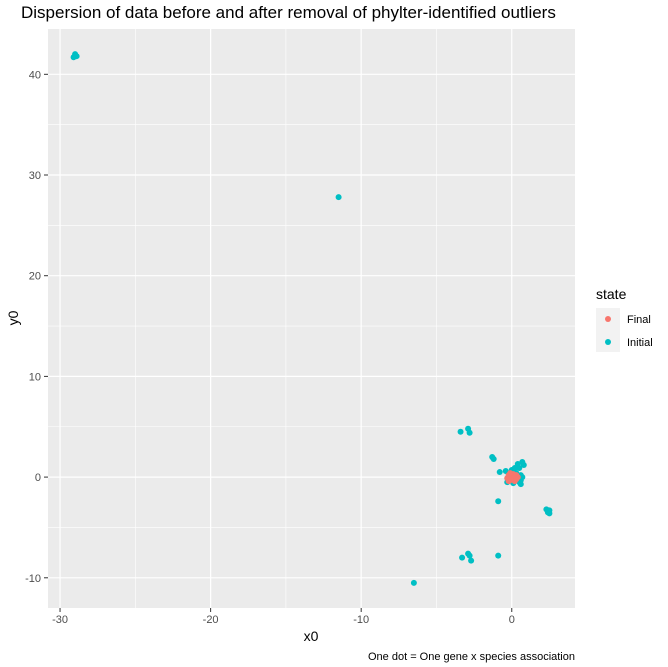 The height and width of the screenshot is (667, 668). Describe the element at coordinates (60, 620) in the screenshot. I see `x-tick-label: -30` at that location.